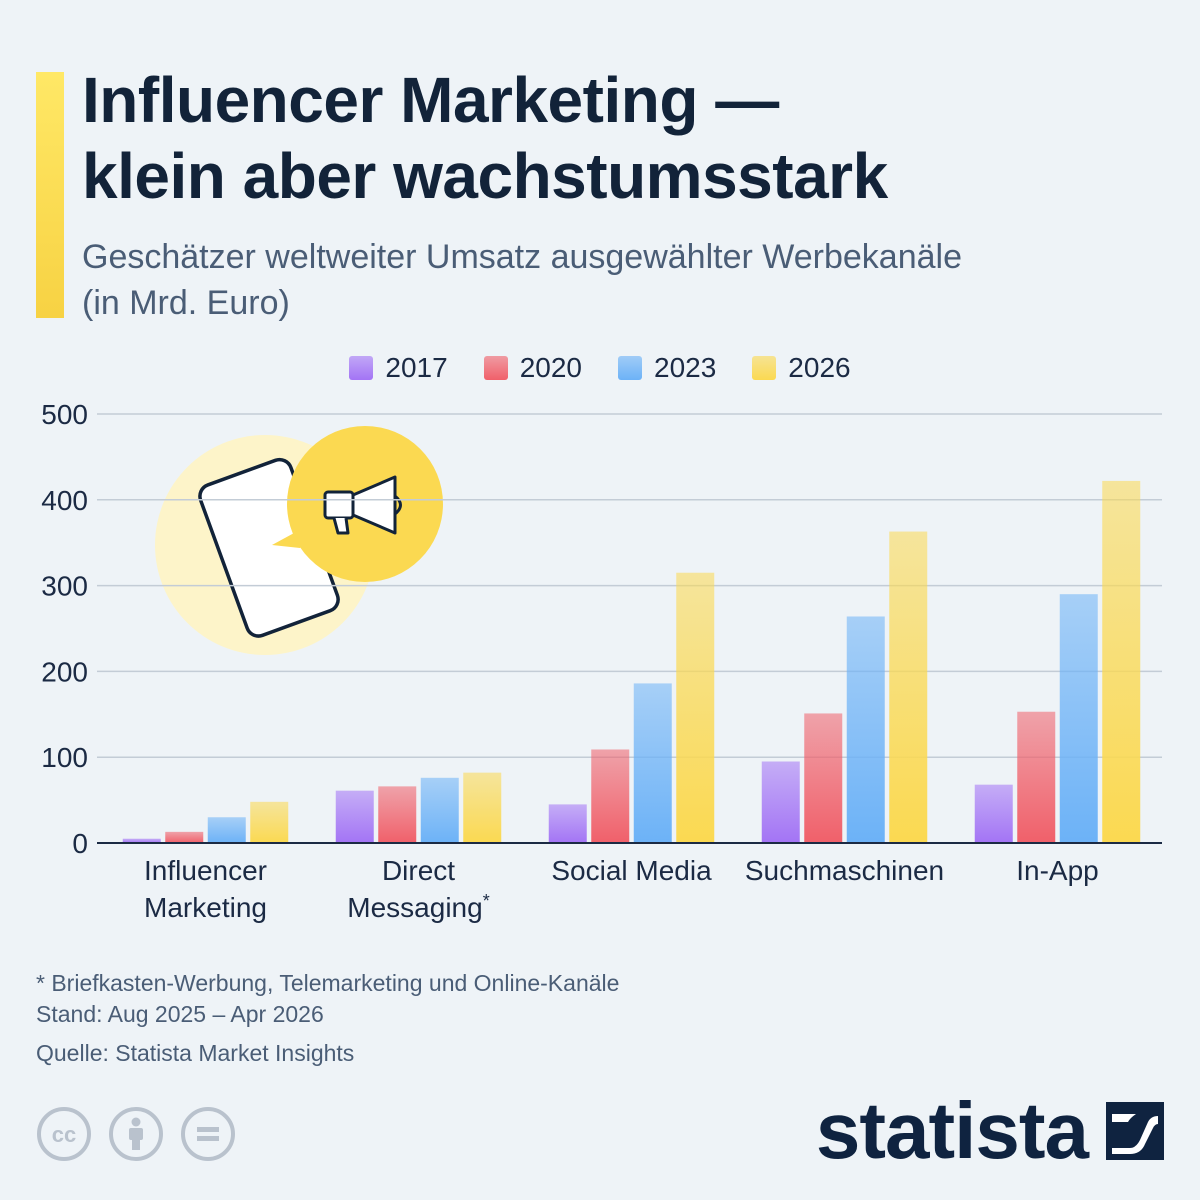 Image resolution: width=1200 pixels, height=1200 pixels. I want to click on source-text: Quelle: Statista Market Insights, so click(195, 1053).